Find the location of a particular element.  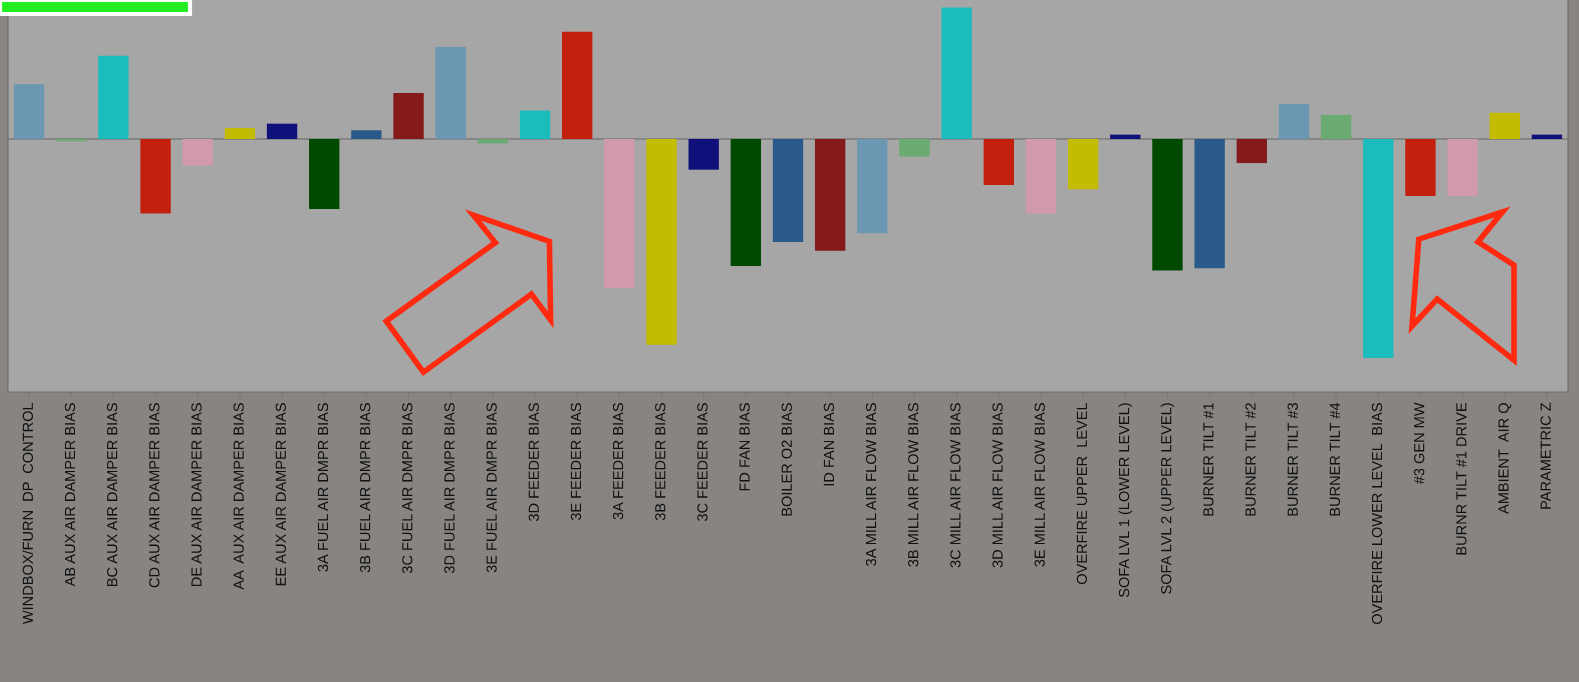

x-tick-label: #3 GEN MW is located at coordinates (1419, 443).